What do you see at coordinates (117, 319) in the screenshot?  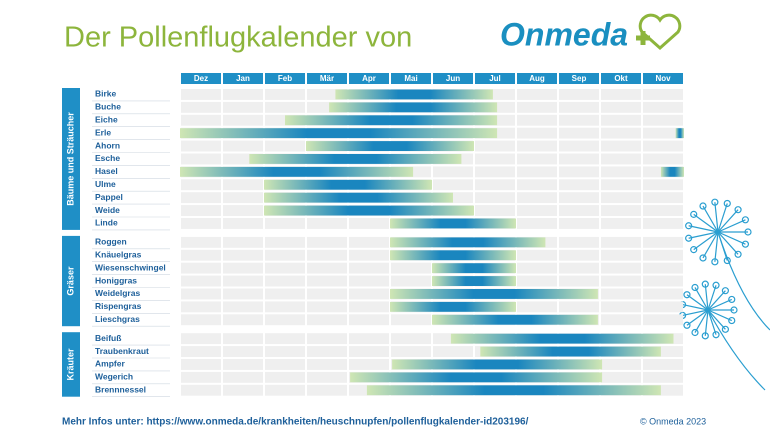 I see `plant-label: Lieschgras` at bounding box center [117, 319].